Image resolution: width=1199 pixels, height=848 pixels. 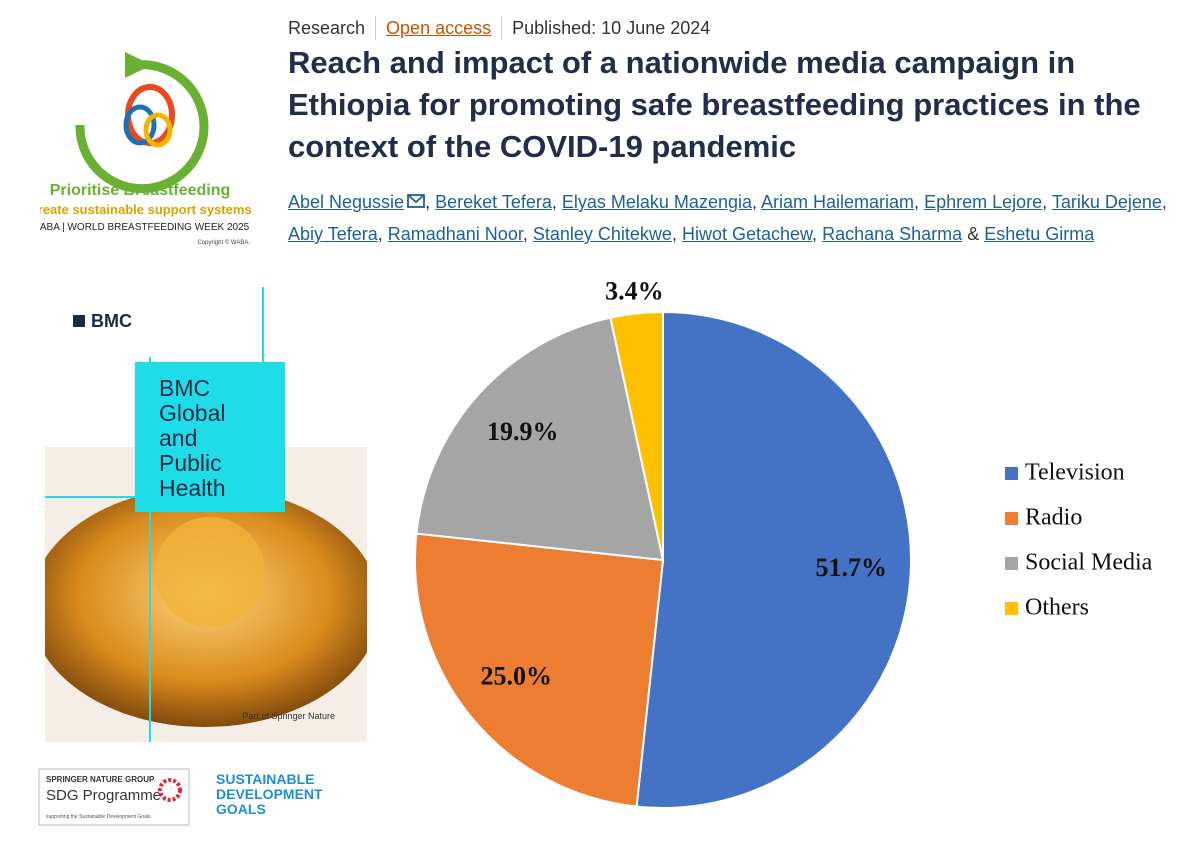 I want to click on cover-art: BMC Part of Springer Nature, so click(x=206, y=514).